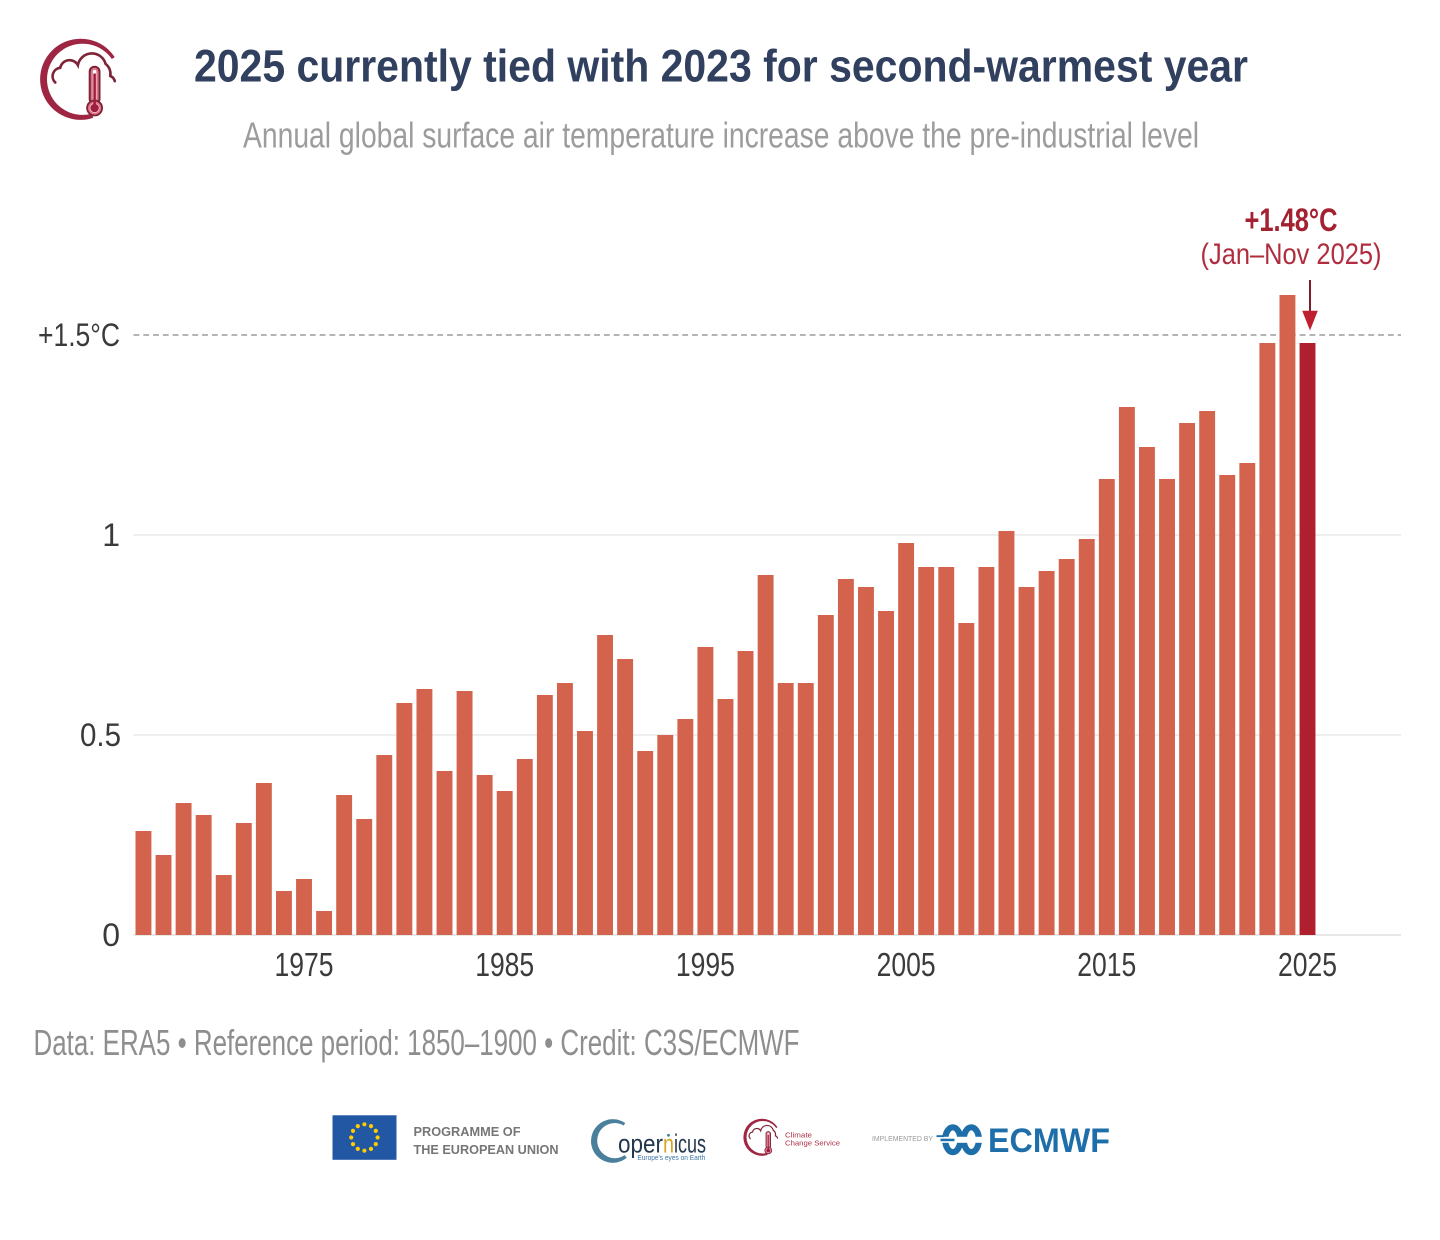 Image resolution: width=1440 pixels, height=1240 pixels. I want to click on svg-text: n, so click(668, 1144).